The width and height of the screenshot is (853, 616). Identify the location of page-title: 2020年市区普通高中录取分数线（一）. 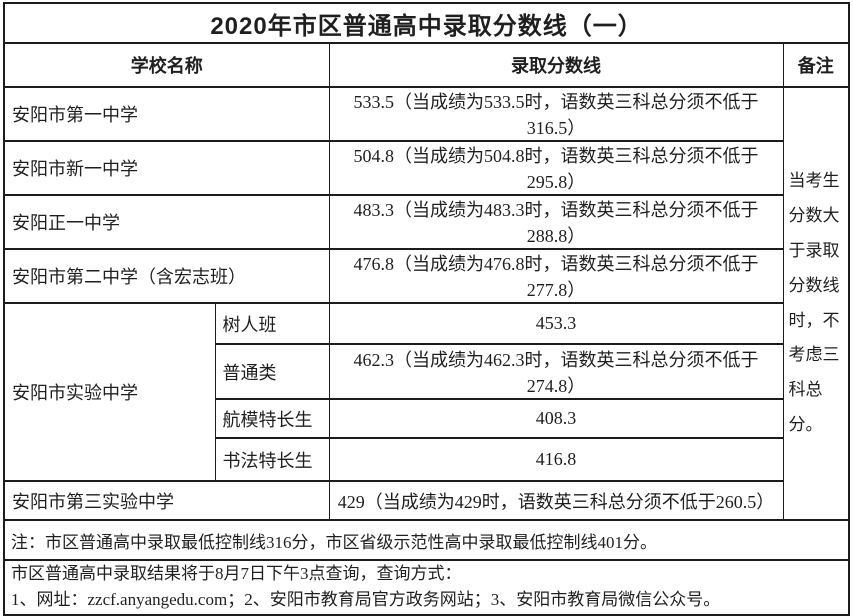
(426, 23).